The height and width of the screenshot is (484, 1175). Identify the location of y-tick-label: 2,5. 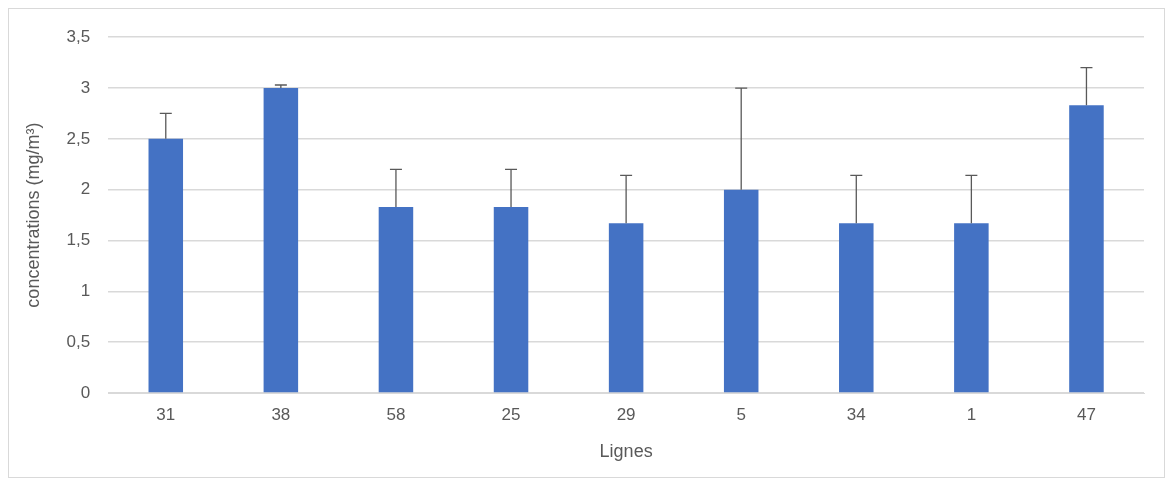
(78, 138).